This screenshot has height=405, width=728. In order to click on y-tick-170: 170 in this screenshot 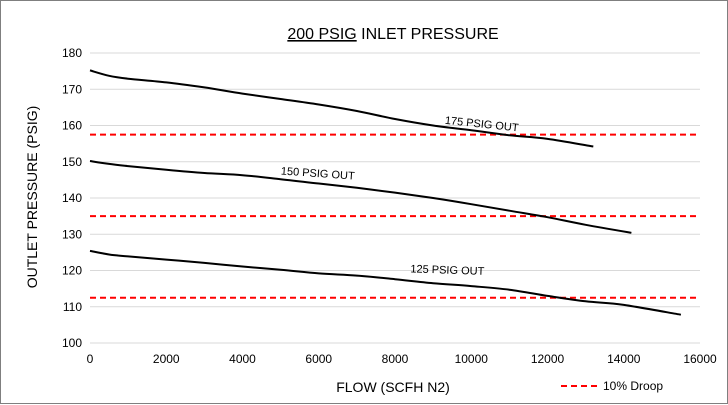, I will do `click(72, 89)`.